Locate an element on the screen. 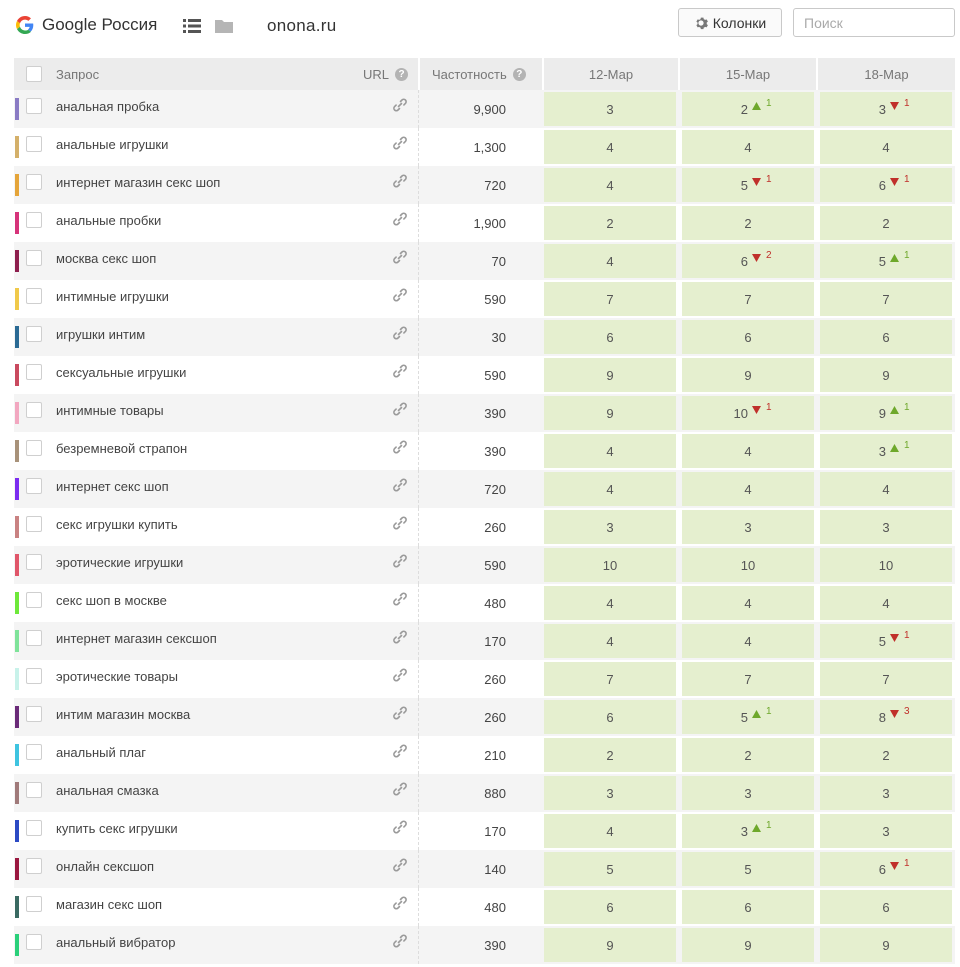 The width and height of the screenshot is (960, 967). column-header-frequency: Частотность ? is located at coordinates (479, 74).